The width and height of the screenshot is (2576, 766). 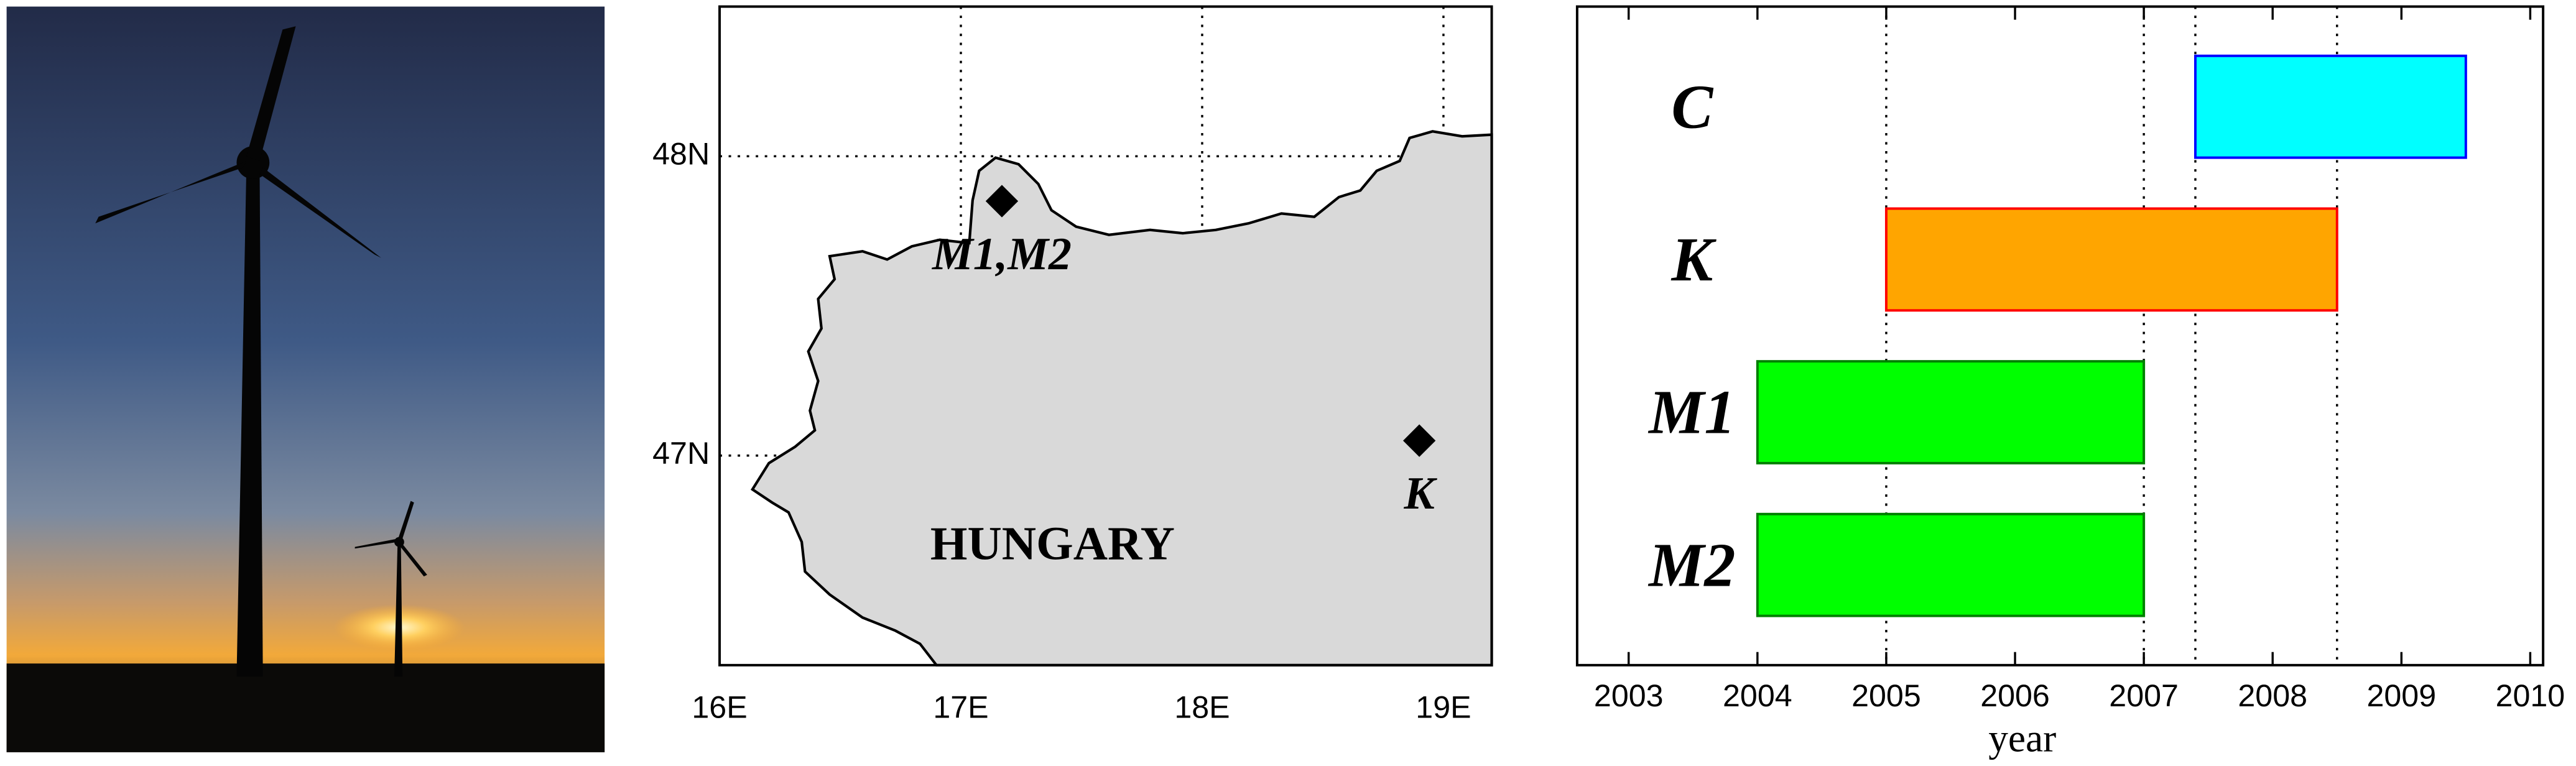 What do you see at coordinates (1691, 412) in the screenshot?
I see `category-label: M1` at bounding box center [1691, 412].